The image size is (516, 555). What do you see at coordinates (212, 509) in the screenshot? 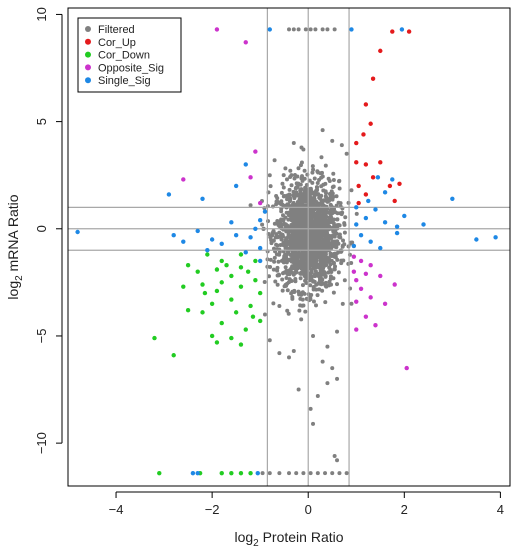
I see `x-tick-label: −2` at bounding box center [212, 509].